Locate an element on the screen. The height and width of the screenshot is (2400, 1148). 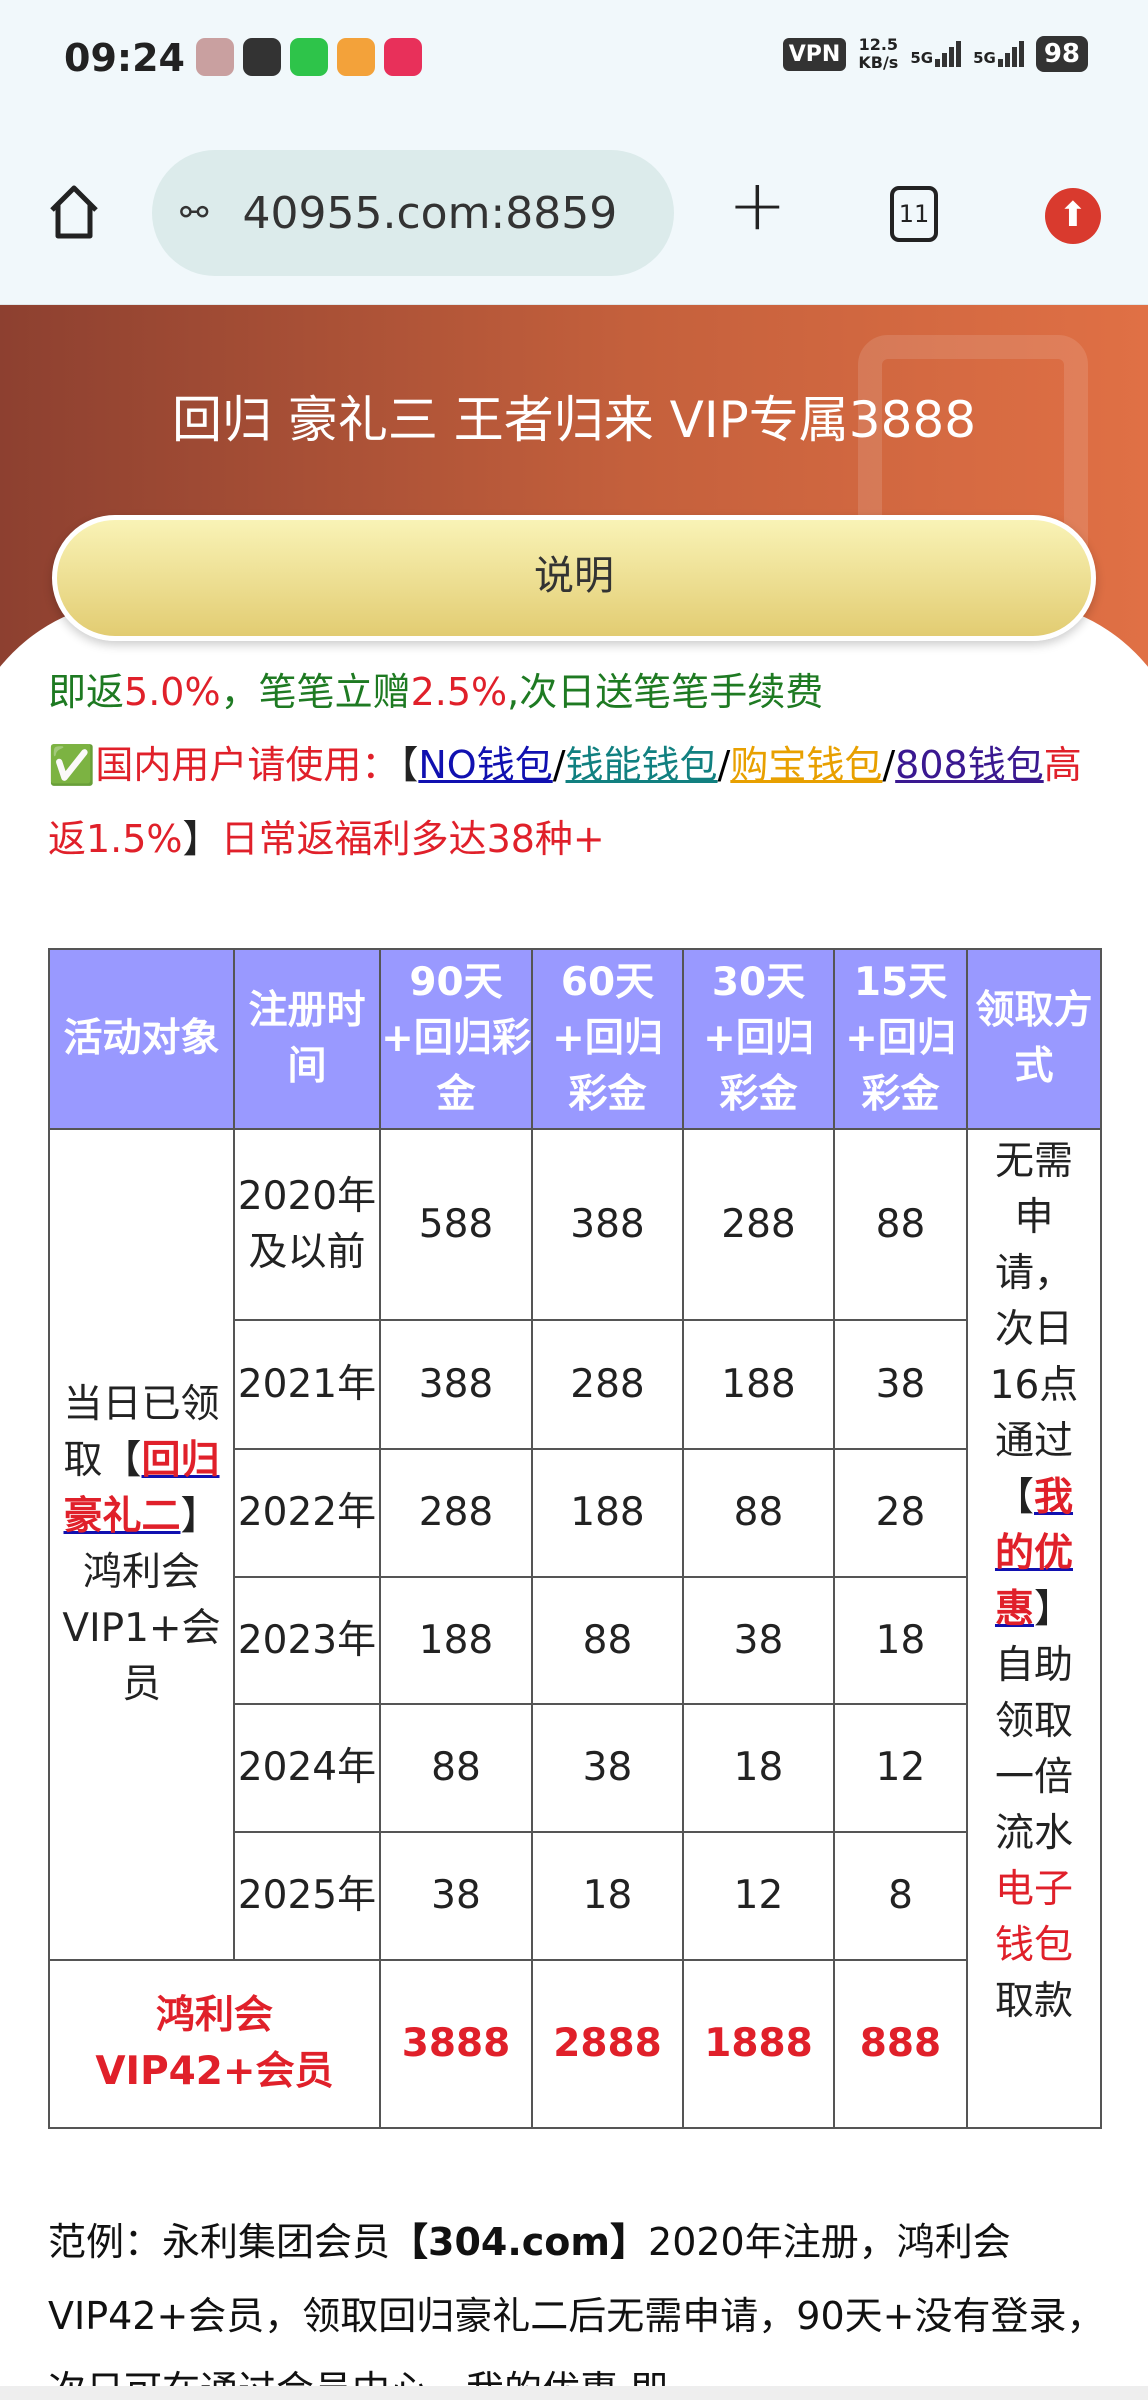
table-row-vip42: 鸿利会VIP42+会员 3888 2888 1888 888 is located at coordinates (574, 2044).